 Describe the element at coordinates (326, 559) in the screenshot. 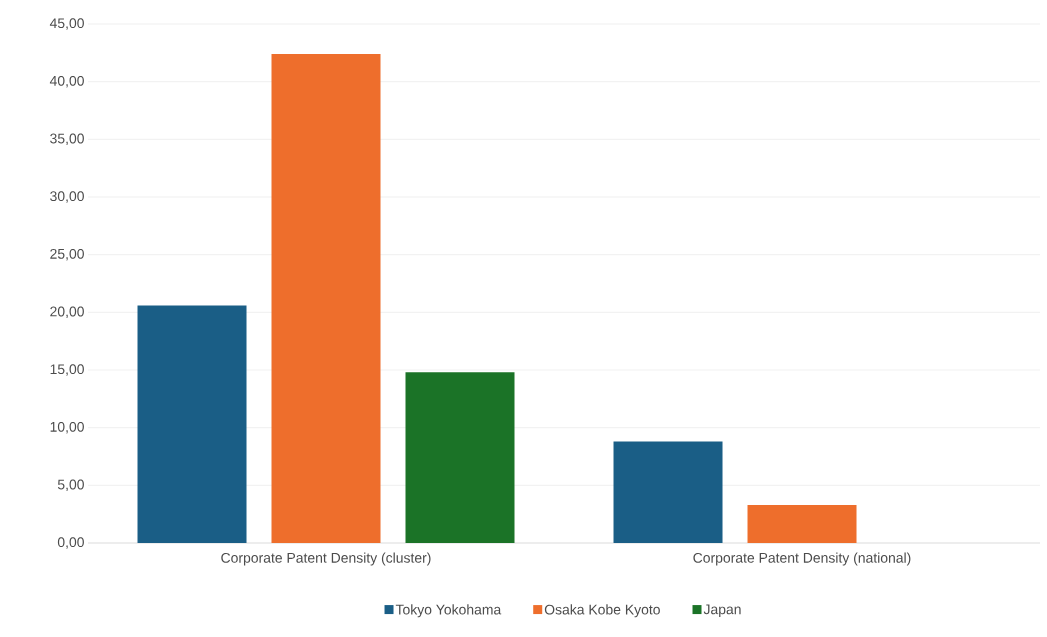

I see `x-tick-label: Corporate Patent Density (cluster)` at that location.